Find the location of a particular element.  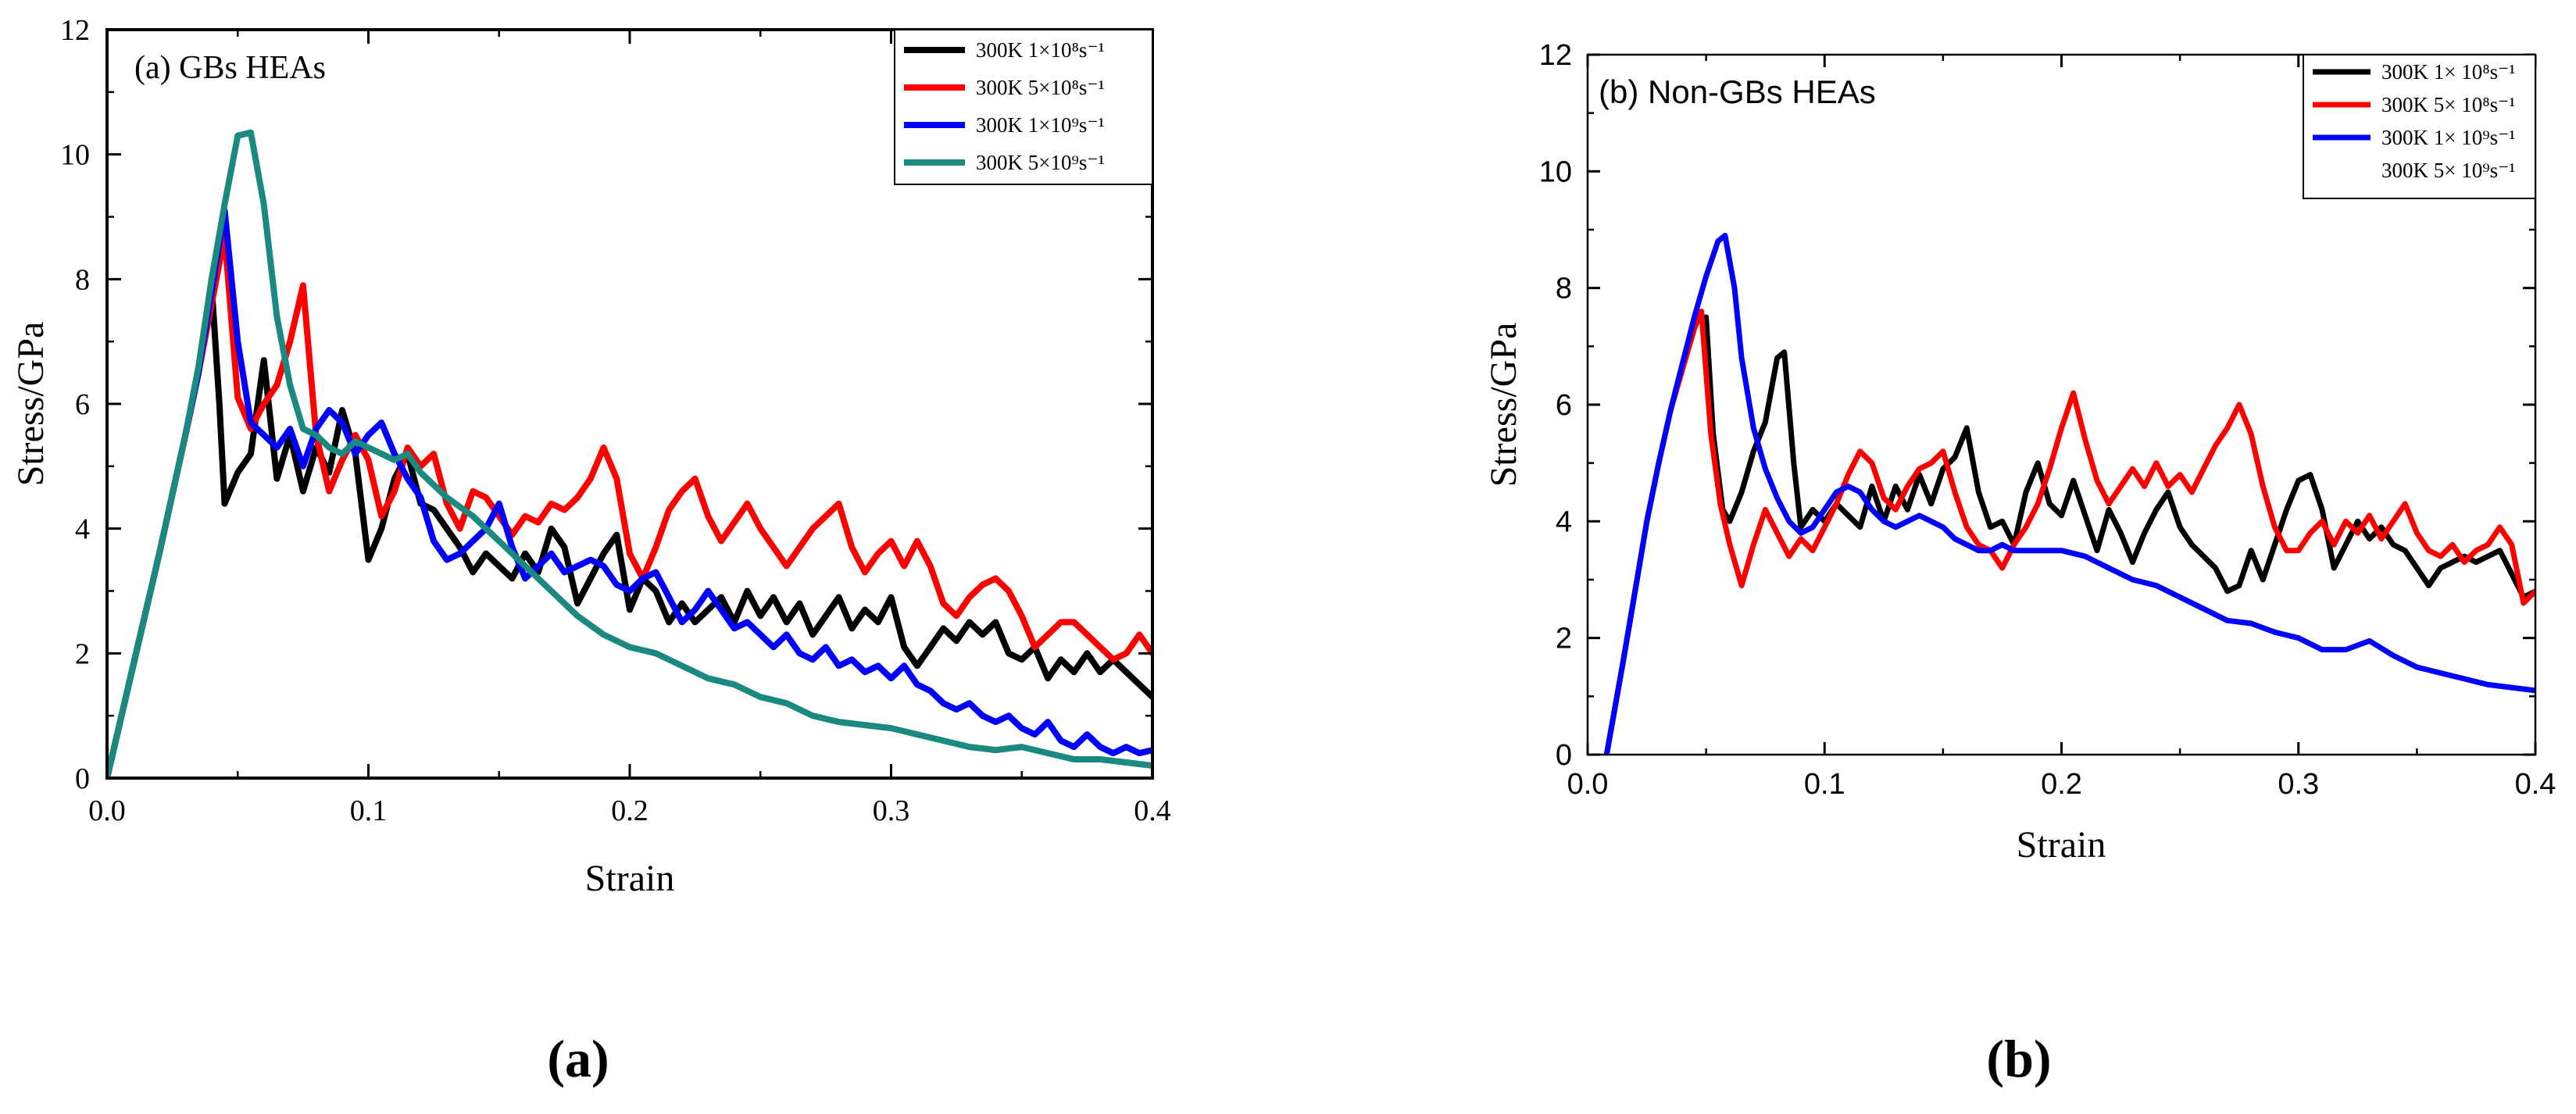

panel-a-y-tick-label: 12 is located at coordinates (75, 30).